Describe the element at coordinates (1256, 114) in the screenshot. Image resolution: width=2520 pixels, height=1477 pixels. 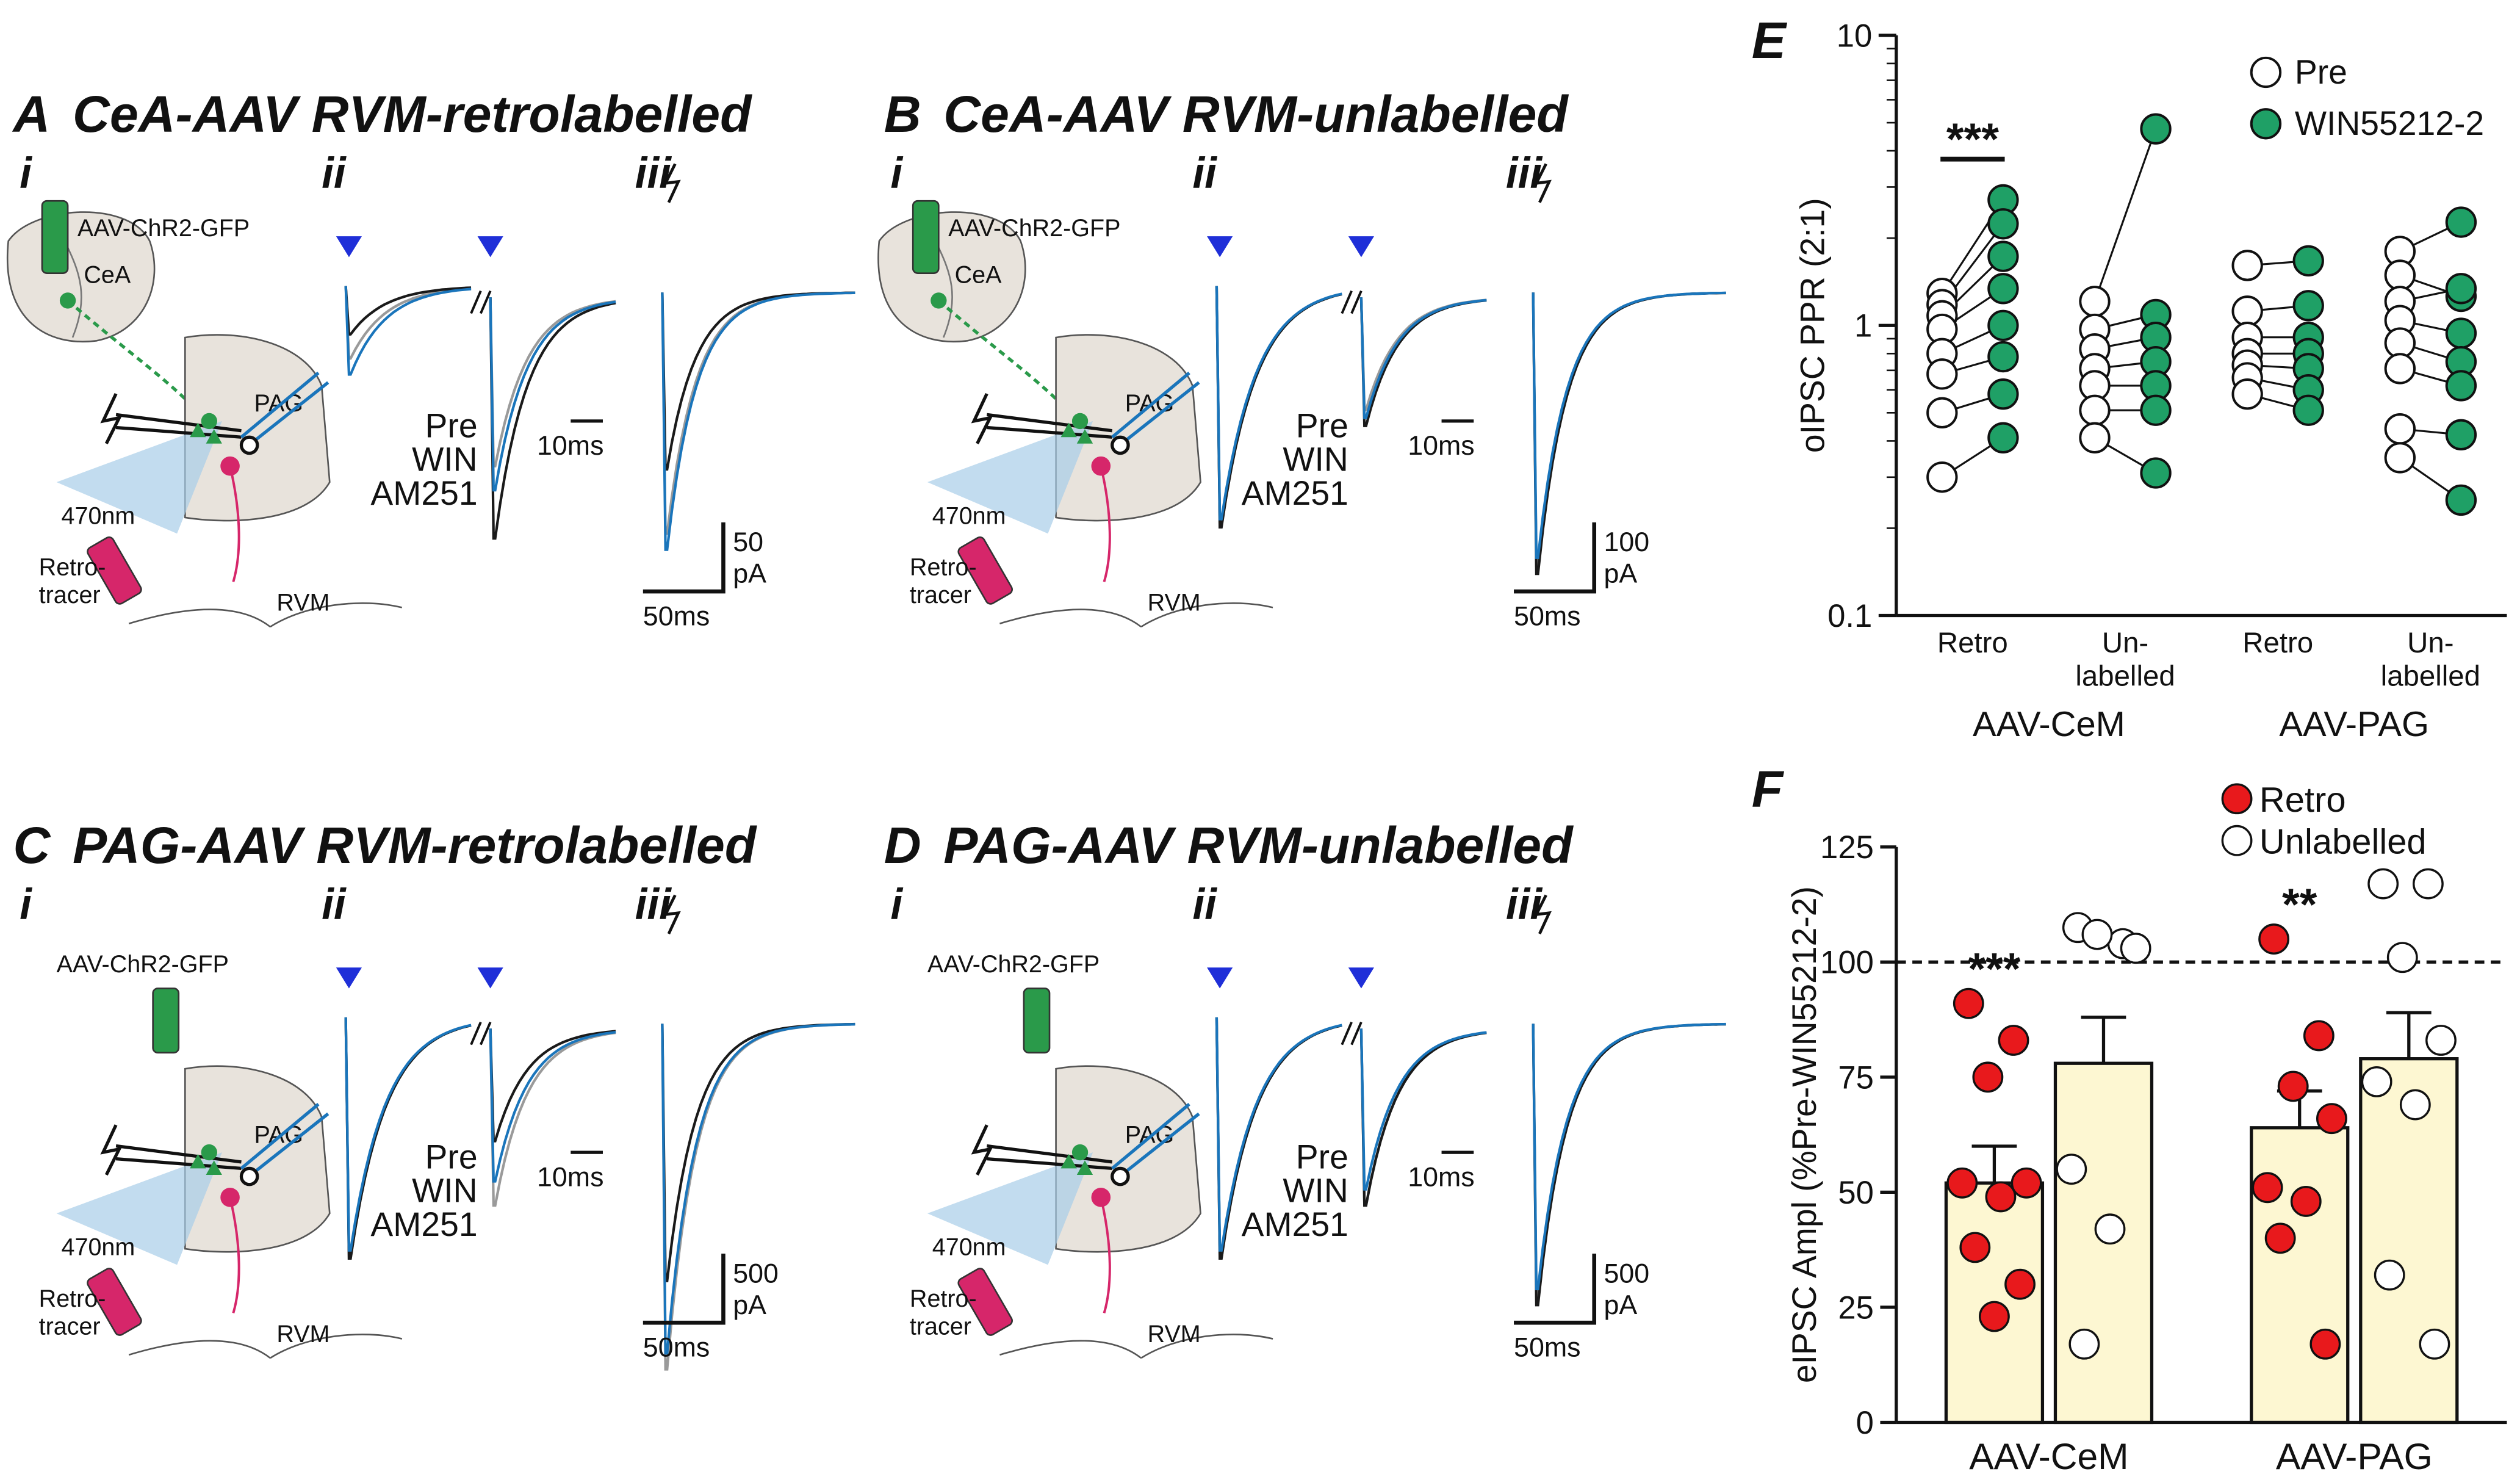
I see `panel-title: CeA-AAV RVM-unlabelled` at that location.